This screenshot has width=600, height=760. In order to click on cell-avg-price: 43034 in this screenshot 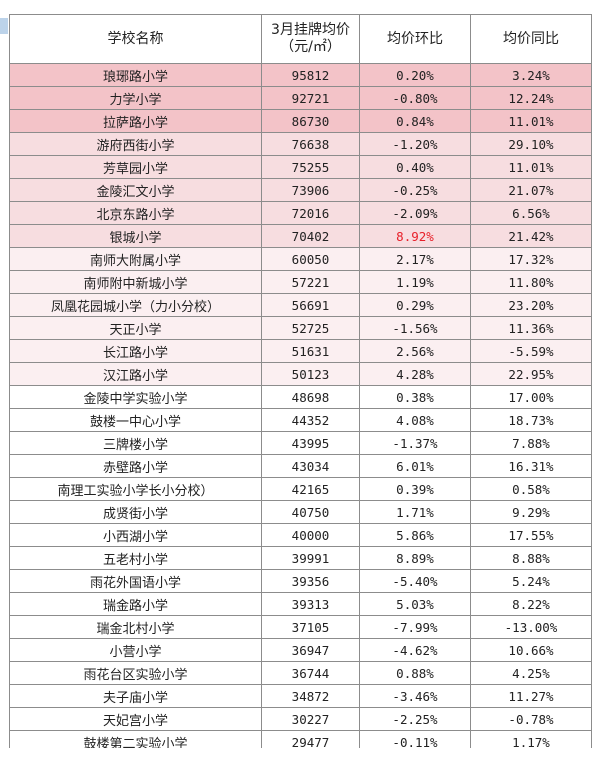, I will do `click(310, 466)`.